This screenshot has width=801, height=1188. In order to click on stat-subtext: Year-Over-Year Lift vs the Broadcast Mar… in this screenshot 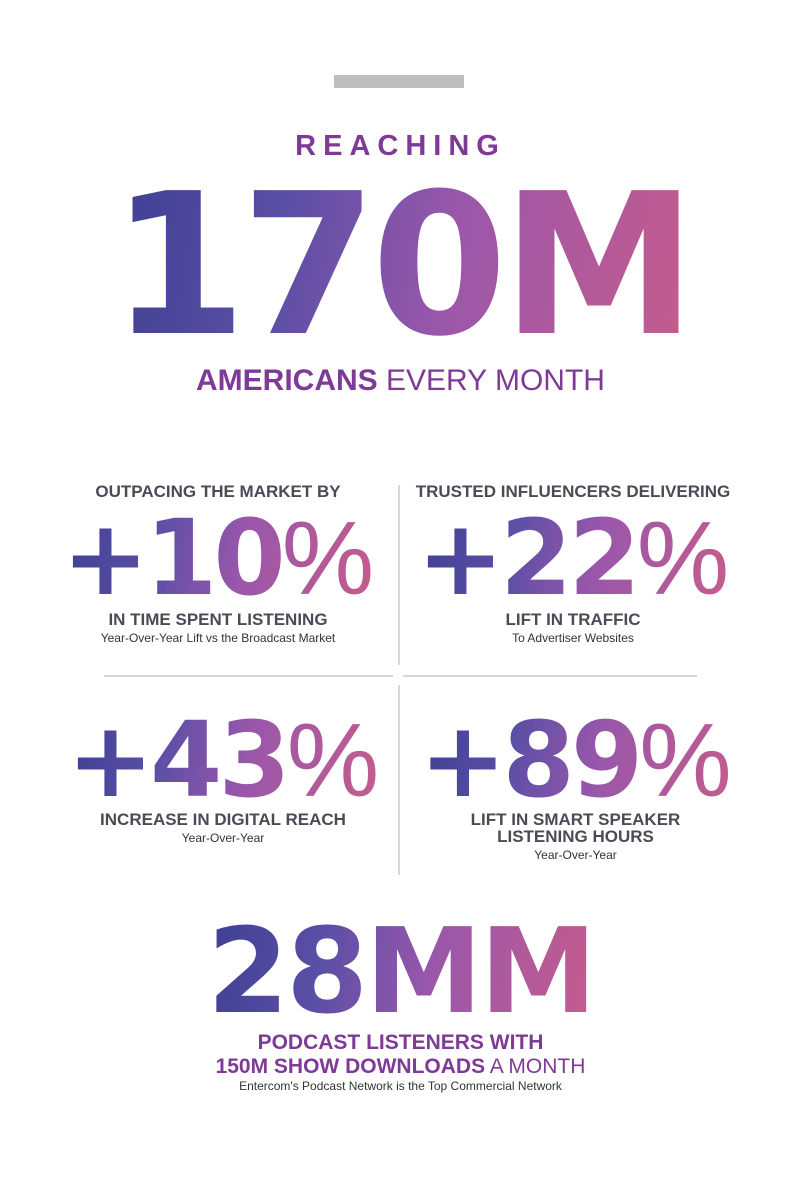, I will do `click(218, 638)`.